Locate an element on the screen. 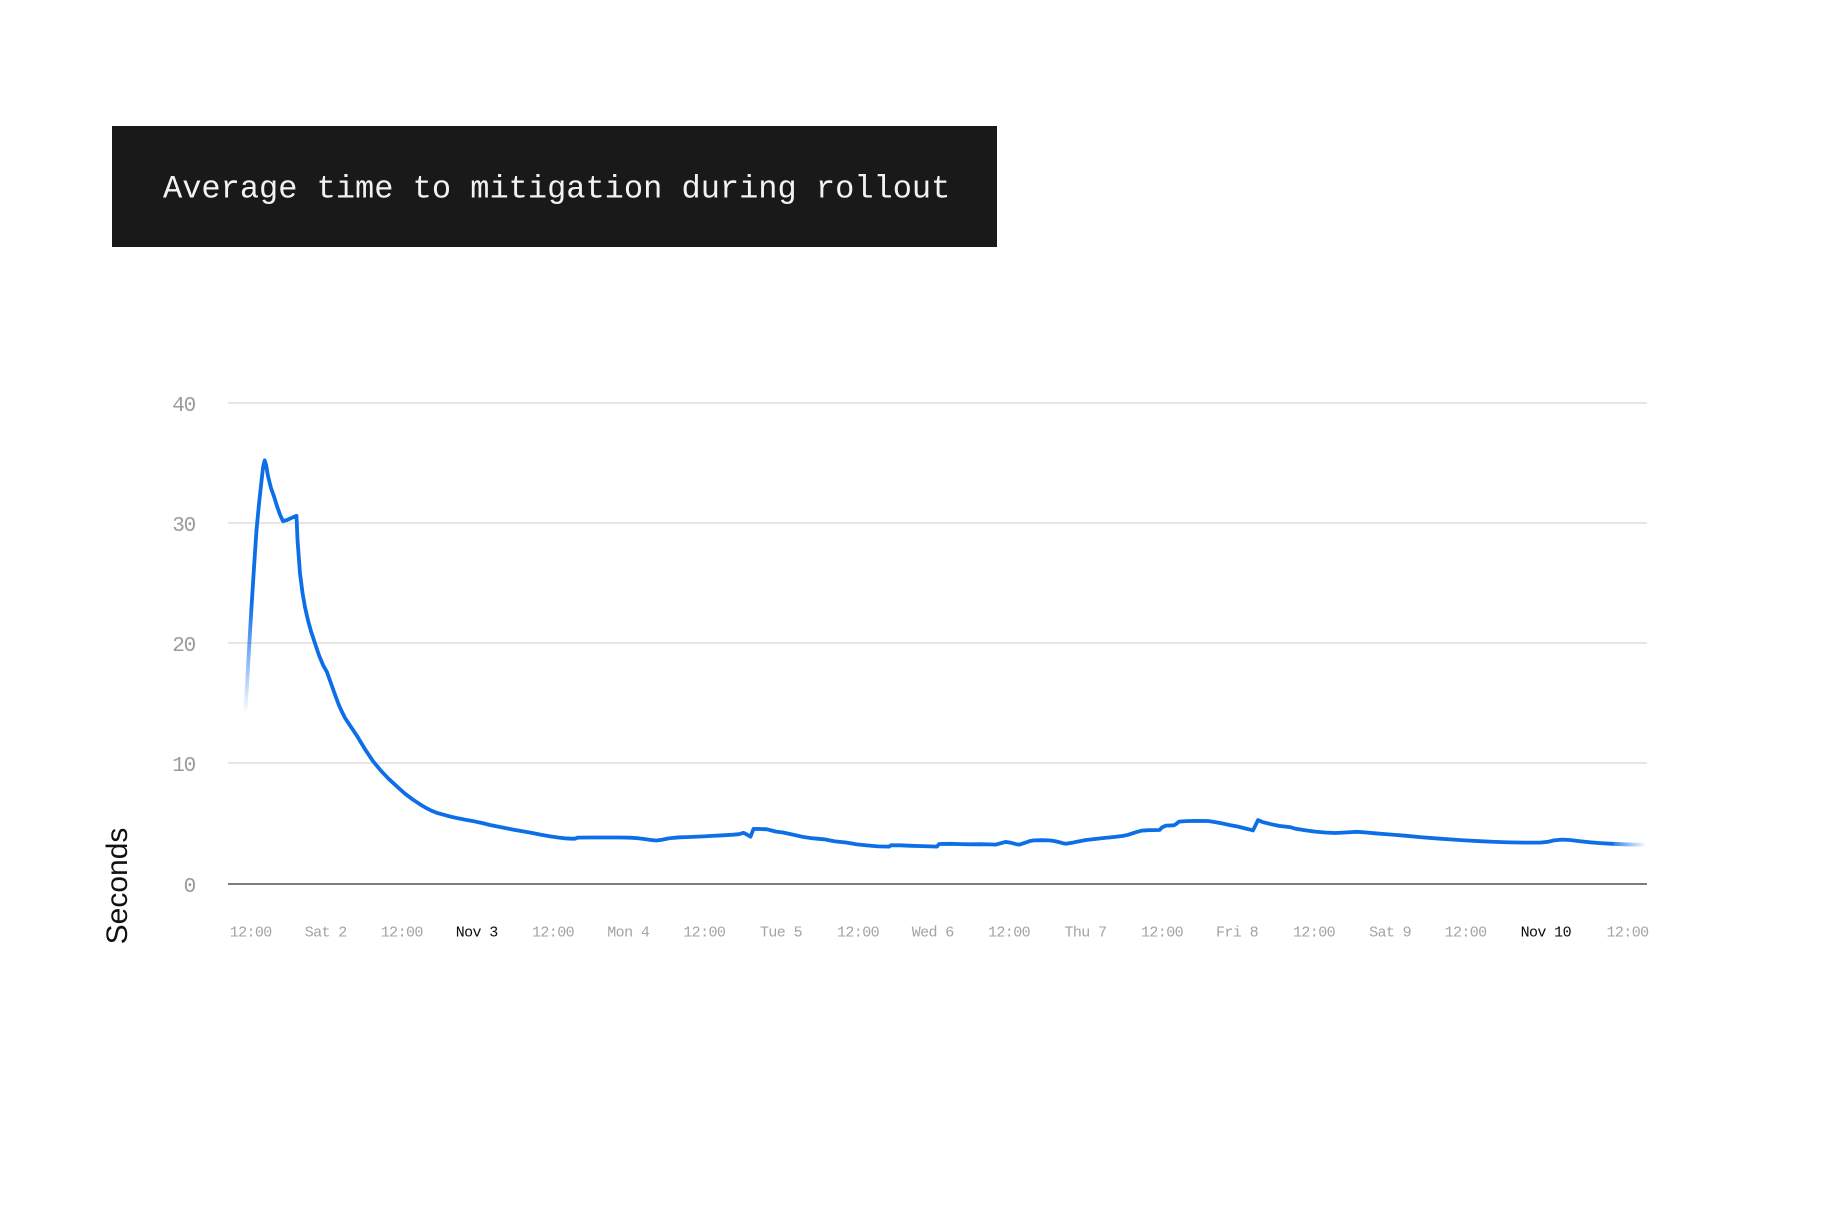 The height and width of the screenshot is (1216, 1832). svg-text: Tue 5 is located at coordinates (781, 933).